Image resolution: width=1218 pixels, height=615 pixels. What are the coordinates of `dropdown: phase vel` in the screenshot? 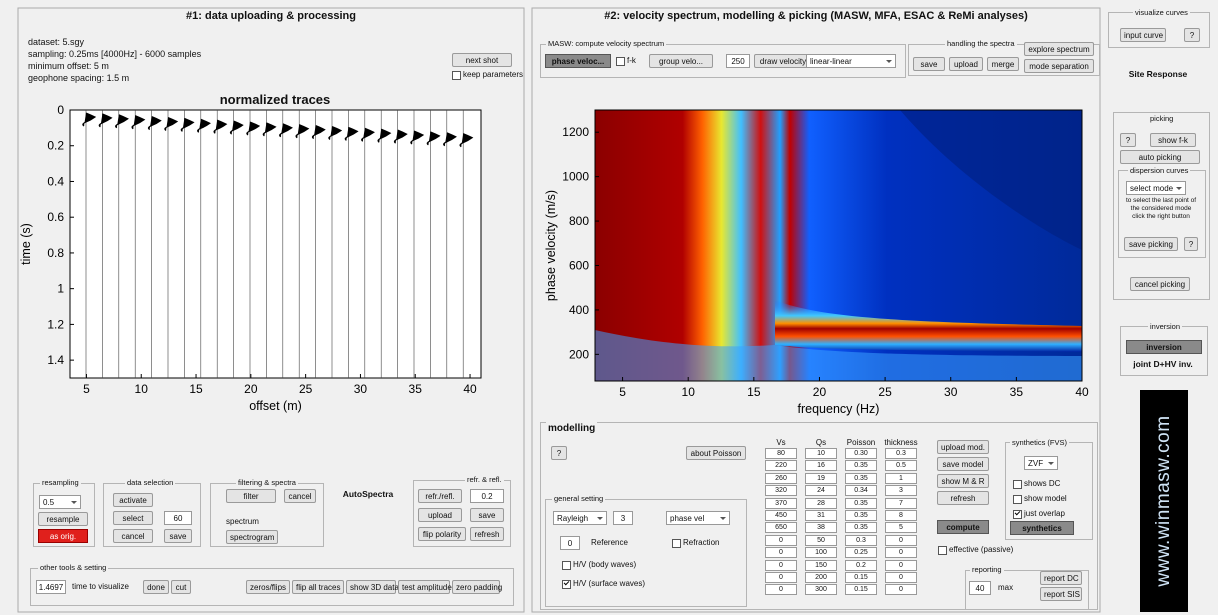 It's located at (698, 518).